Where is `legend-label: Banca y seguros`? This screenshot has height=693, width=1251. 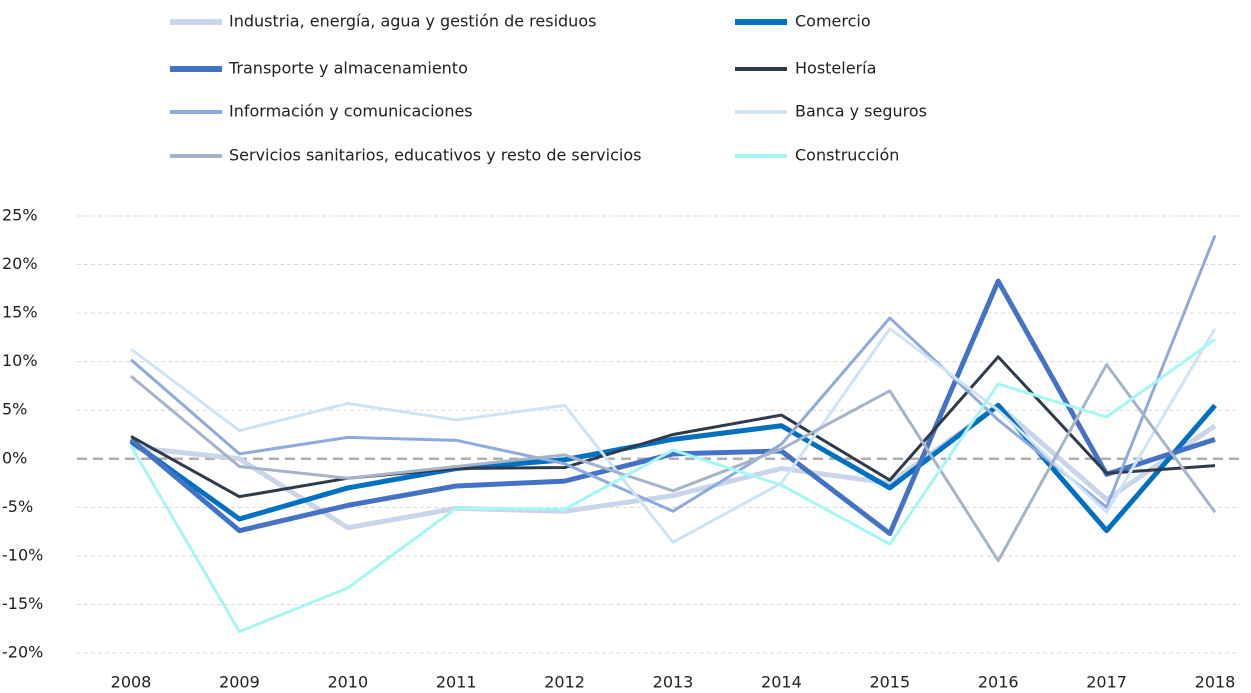
legend-label: Banca y seguros is located at coordinates (861, 111).